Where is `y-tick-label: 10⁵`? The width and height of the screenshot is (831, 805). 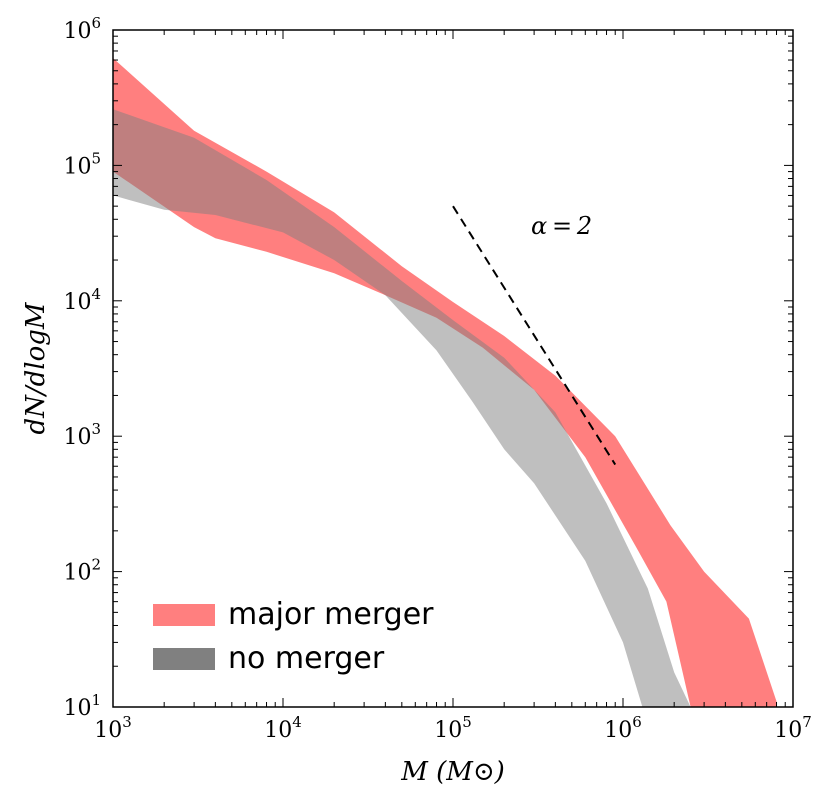
y-tick-label: 10⁵ is located at coordinates (82, 164).